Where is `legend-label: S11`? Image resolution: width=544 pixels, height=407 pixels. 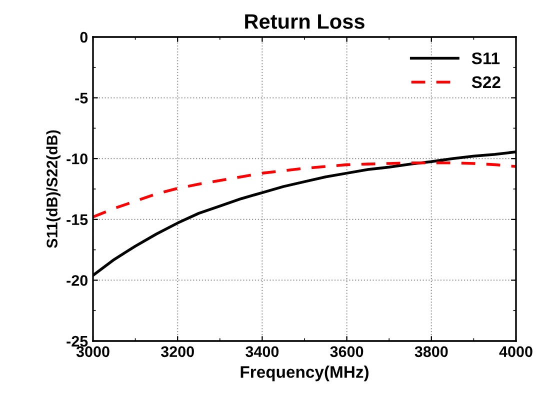
legend-label: S11 is located at coordinates (486, 58).